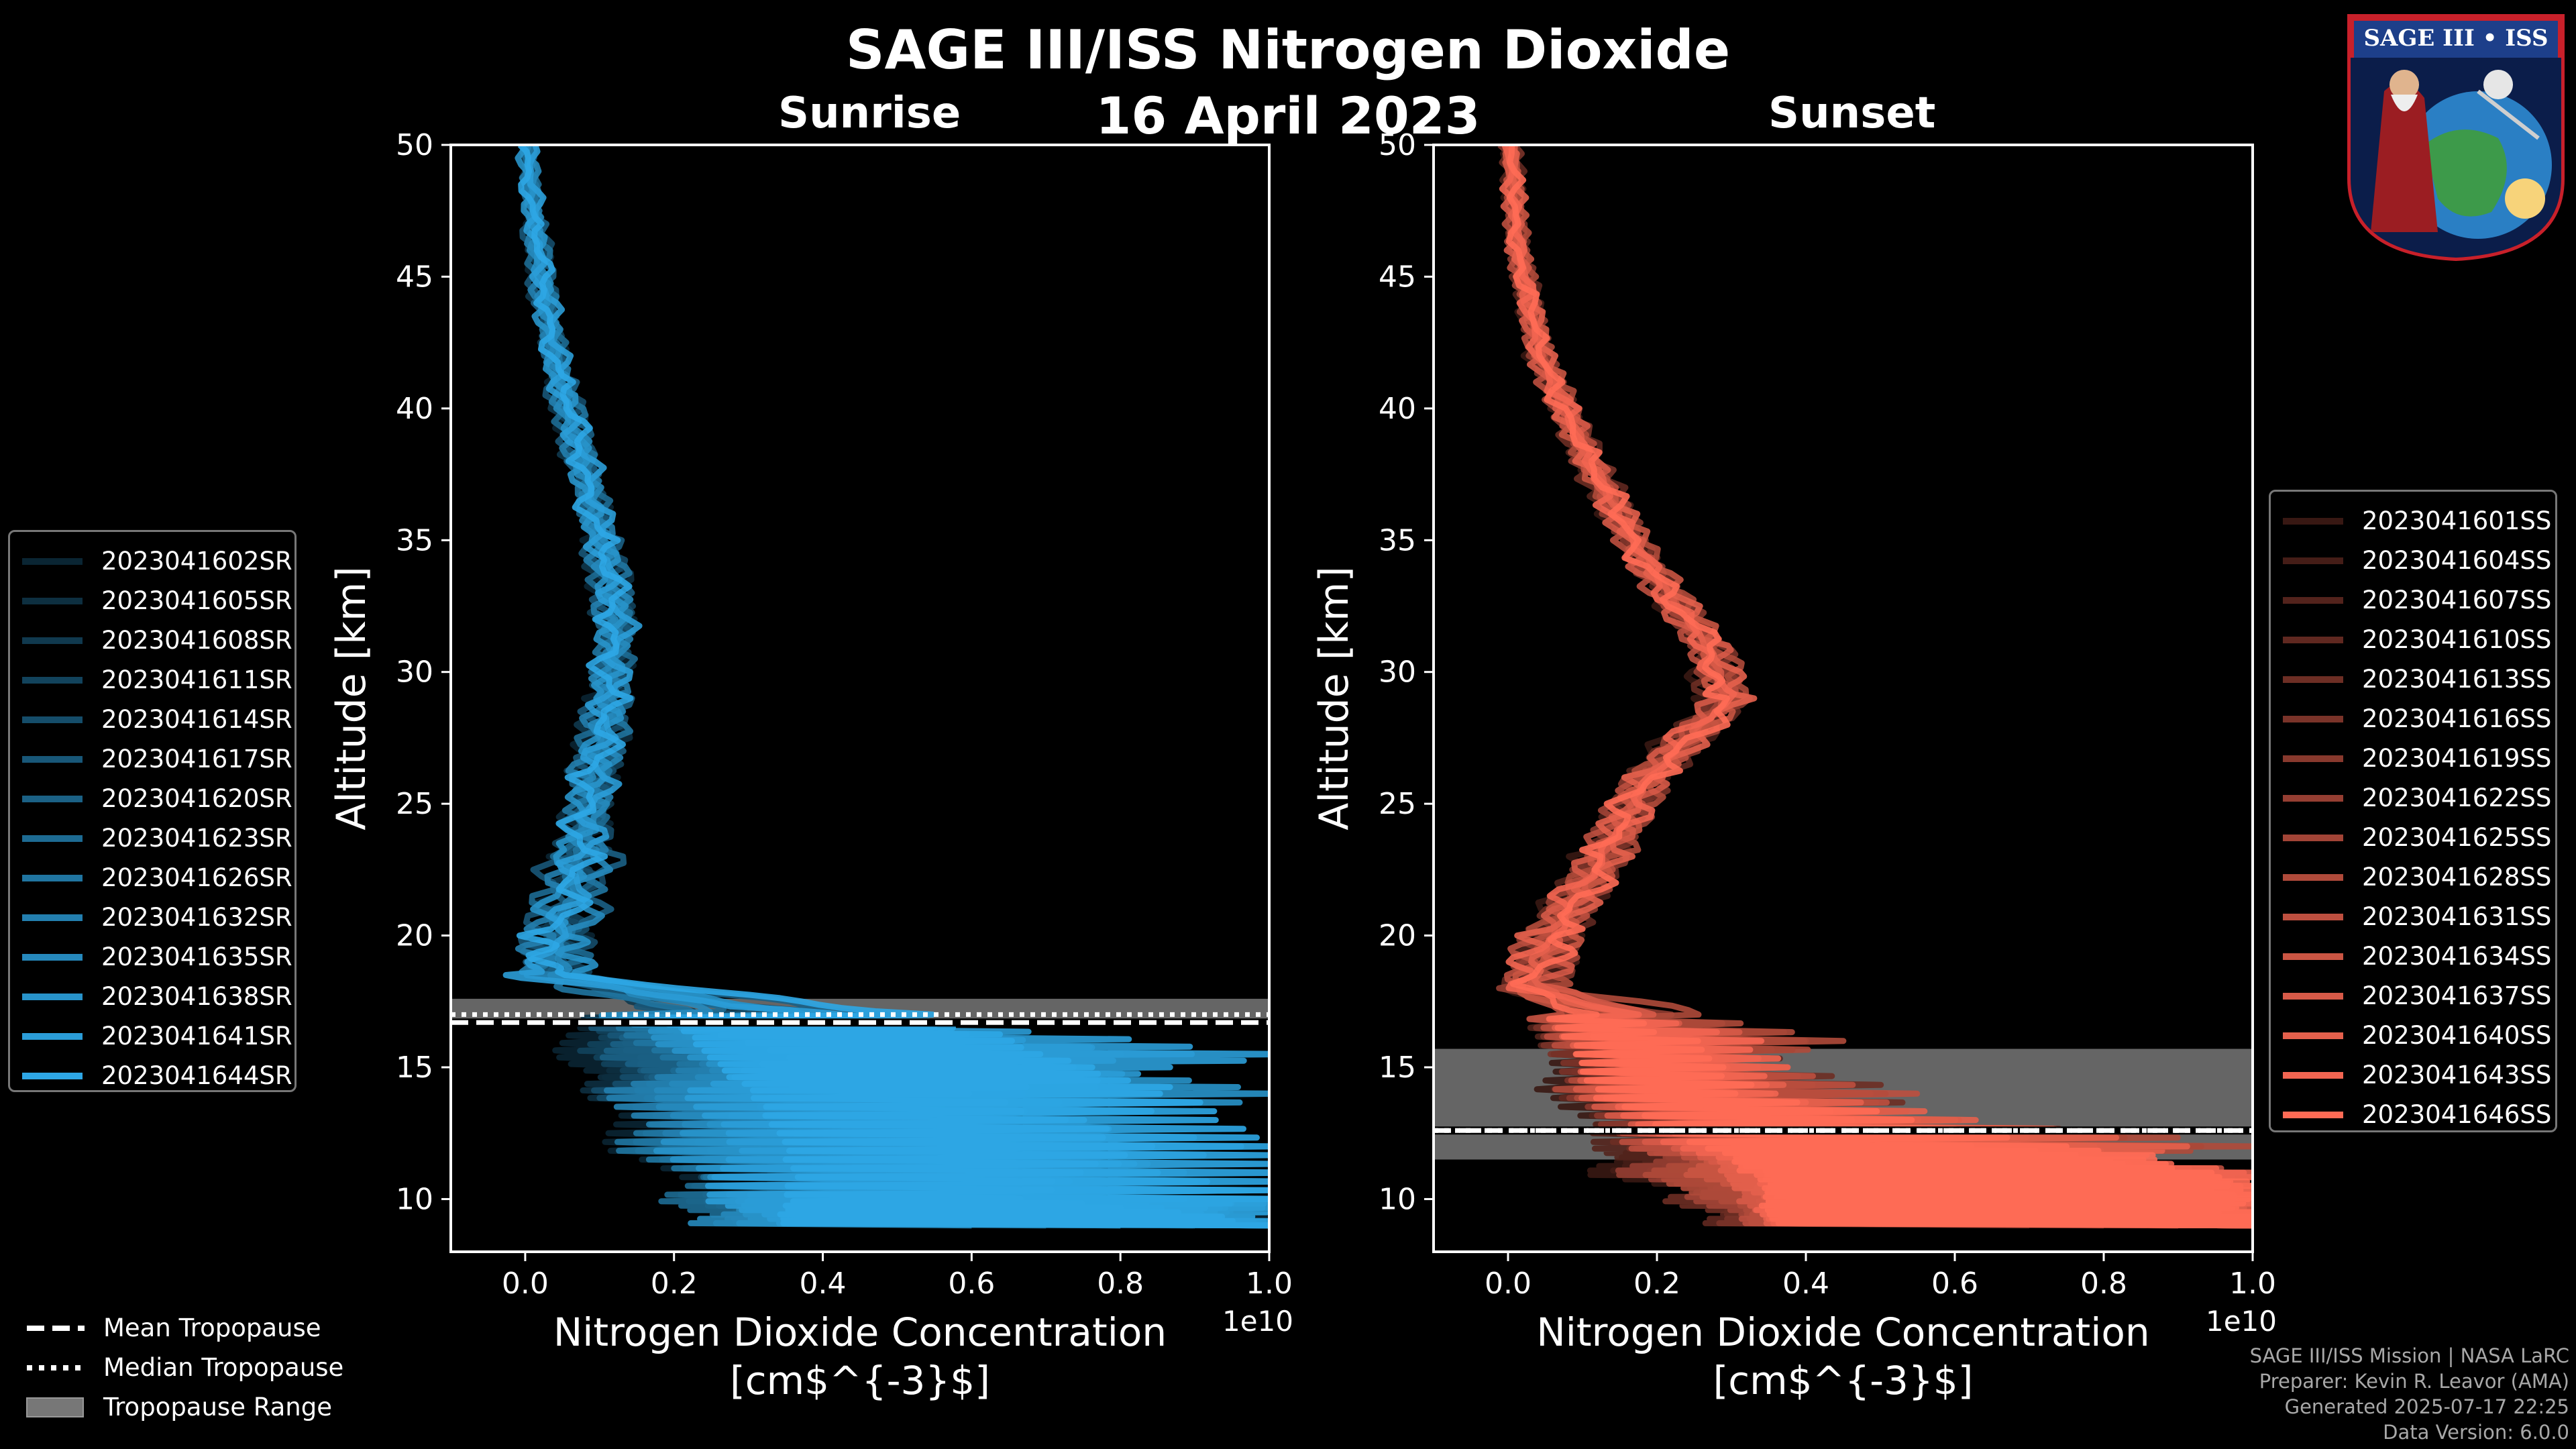  I want to click on legend-item: 2023041632SR, so click(151, 917).